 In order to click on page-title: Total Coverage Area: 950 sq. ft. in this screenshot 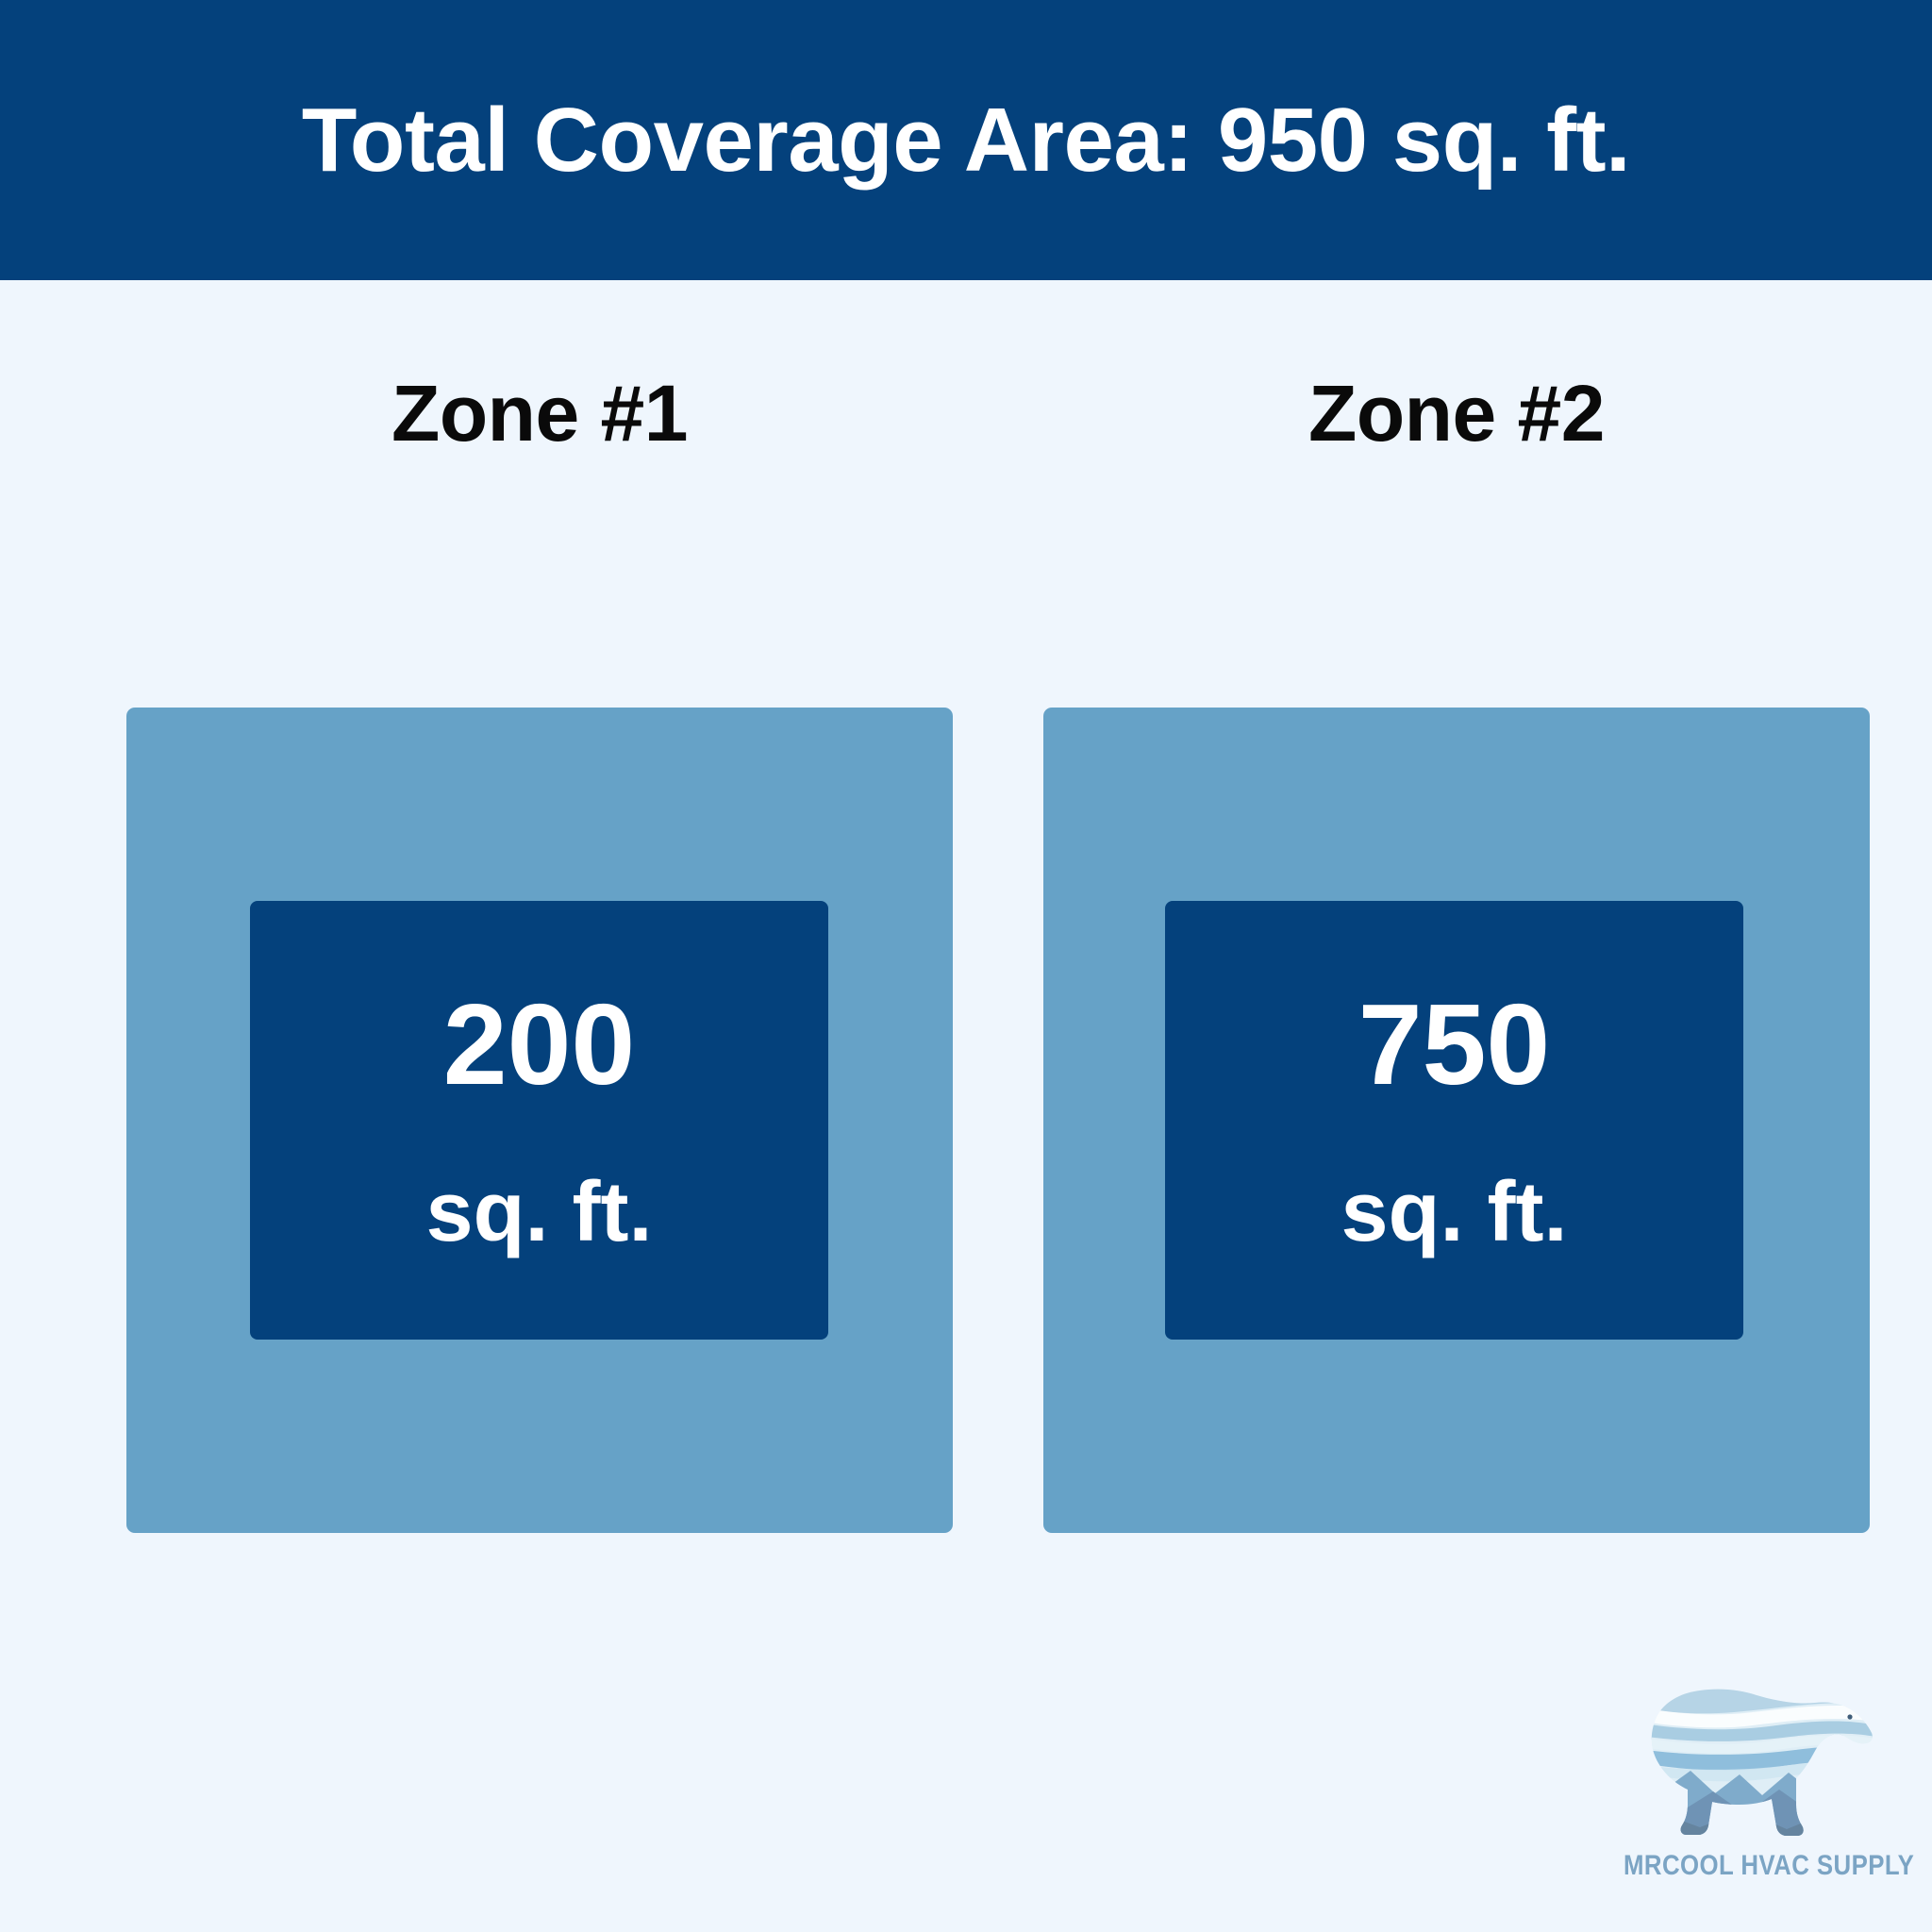, I will do `click(966, 140)`.